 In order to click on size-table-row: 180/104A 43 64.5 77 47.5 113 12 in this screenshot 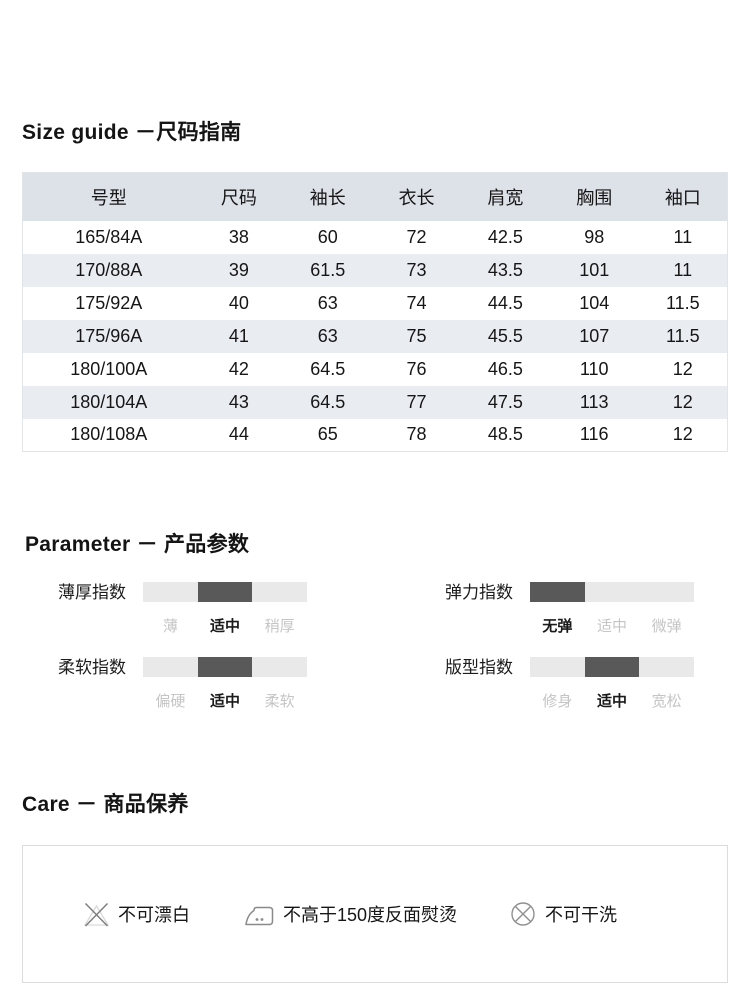, I will do `click(375, 402)`.